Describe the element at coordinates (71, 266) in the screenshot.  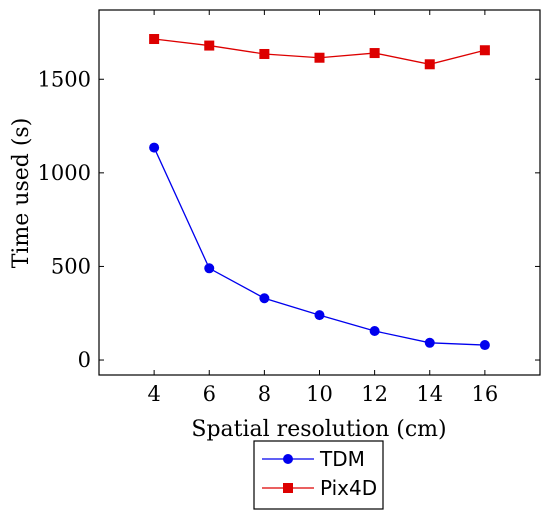
I see `y-tick-label: 500` at that location.